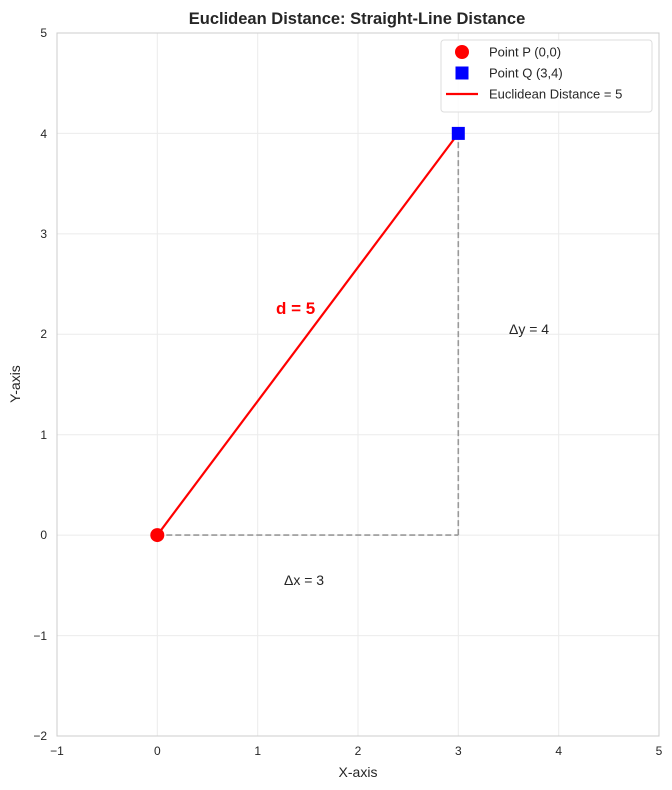  Describe the element at coordinates (40, 736) in the screenshot. I see `svg-text: −2` at that location.